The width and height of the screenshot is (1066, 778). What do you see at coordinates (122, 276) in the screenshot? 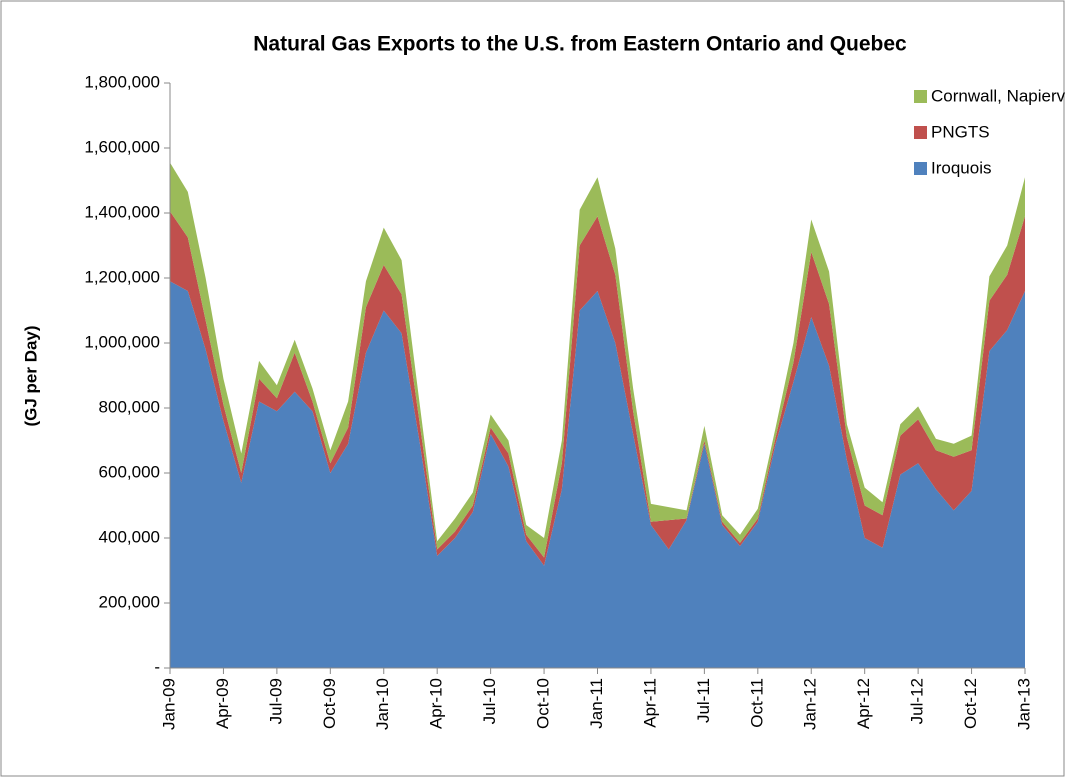
I see `y-tick-label: 1,200,000` at bounding box center [122, 276].